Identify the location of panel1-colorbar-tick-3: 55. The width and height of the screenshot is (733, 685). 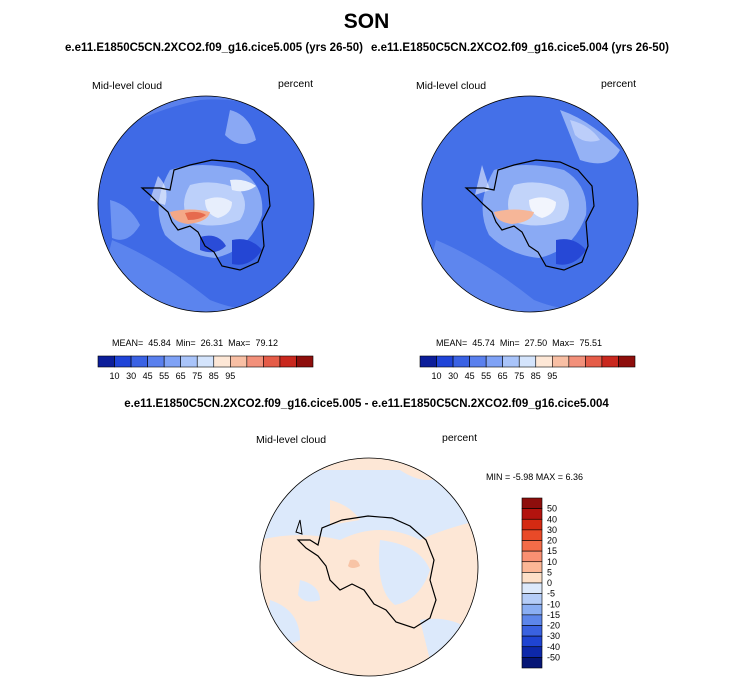
(164, 376).